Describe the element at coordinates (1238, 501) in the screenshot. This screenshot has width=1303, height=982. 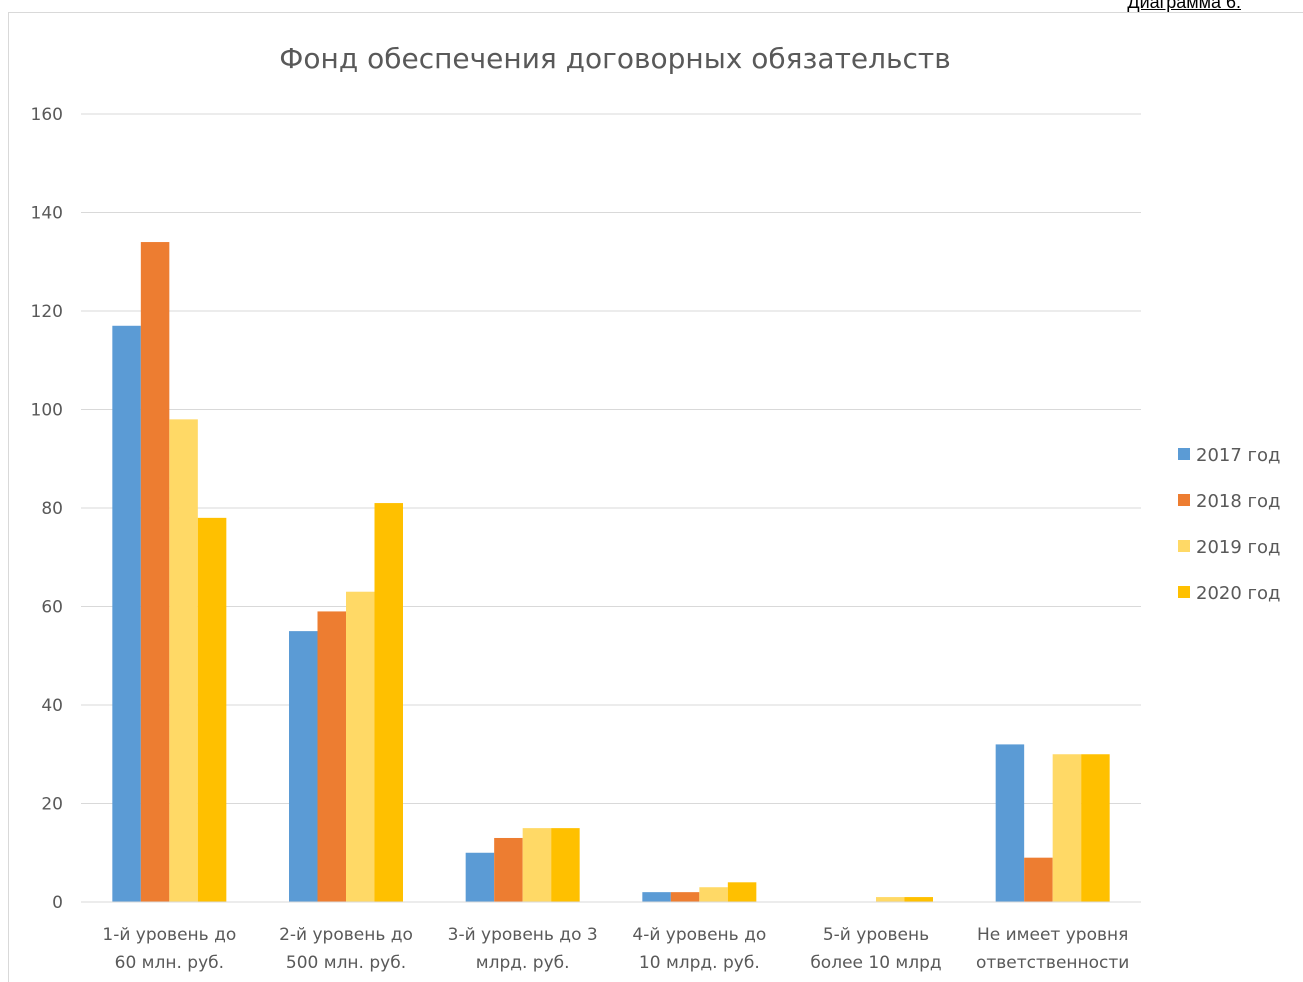
I see `legend-label: 2018 год` at that location.